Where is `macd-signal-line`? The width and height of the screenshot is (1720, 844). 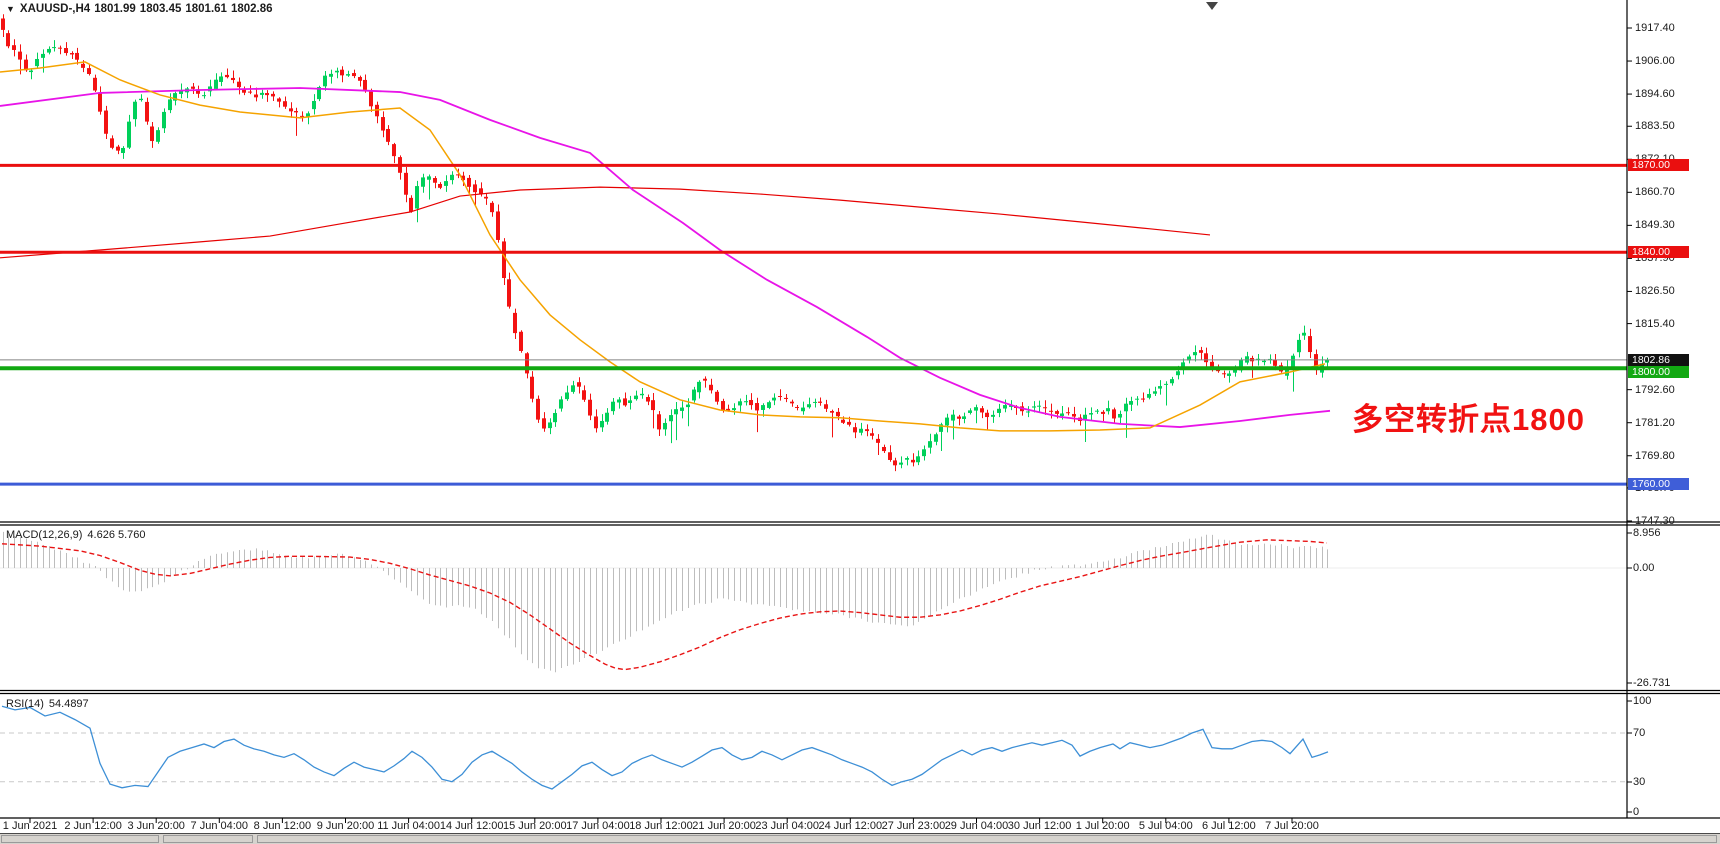
macd-signal-line is located at coordinates (664, 605).